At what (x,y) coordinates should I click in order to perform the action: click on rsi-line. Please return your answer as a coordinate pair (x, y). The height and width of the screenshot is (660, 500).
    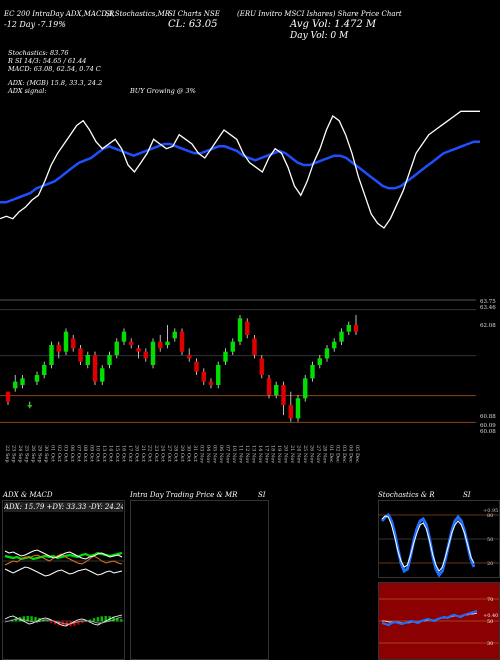
    Looking at the image, I should click on (429, 618).